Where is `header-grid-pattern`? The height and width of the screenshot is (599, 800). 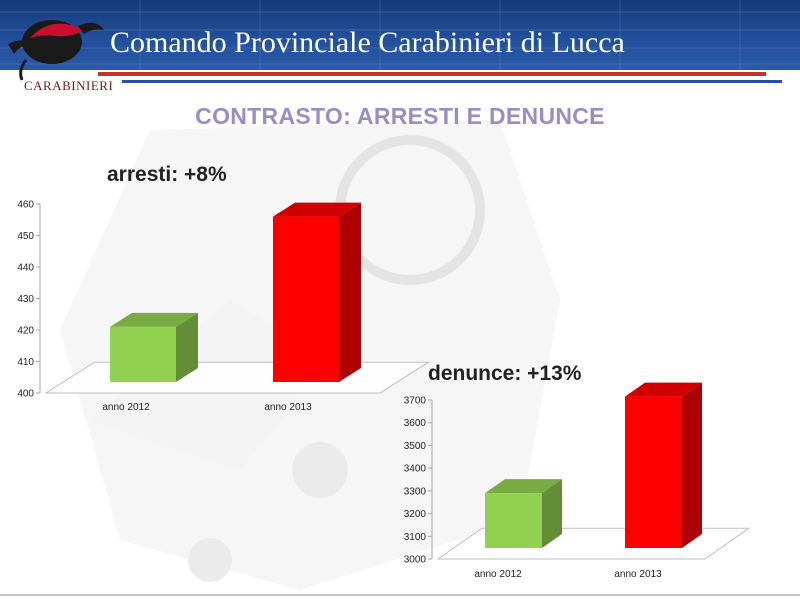 header-grid-pattern is located at coordinates (400, 35).